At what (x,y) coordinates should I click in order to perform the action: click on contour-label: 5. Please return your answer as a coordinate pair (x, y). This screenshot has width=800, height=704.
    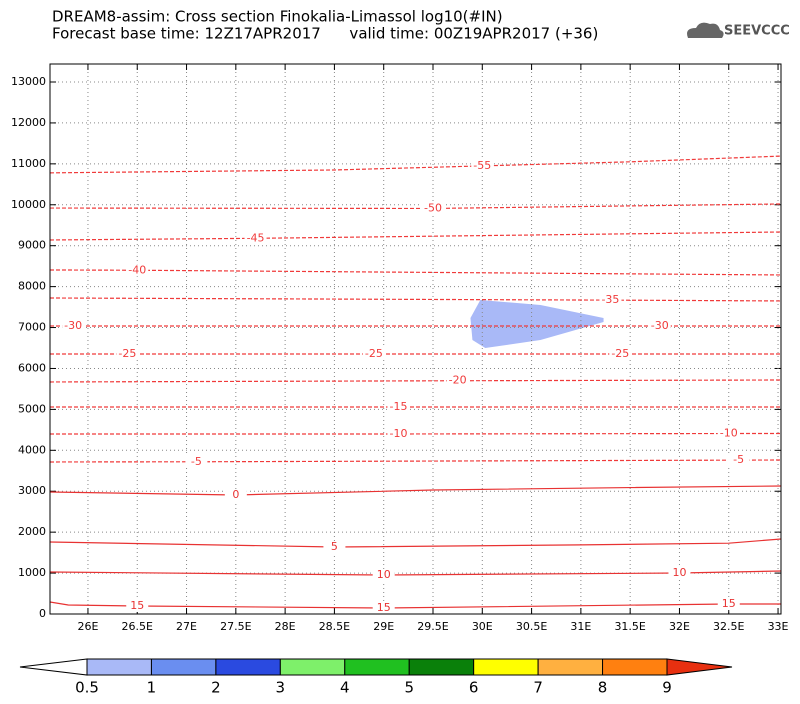
    Looking at the image, I should click on (334, 546).